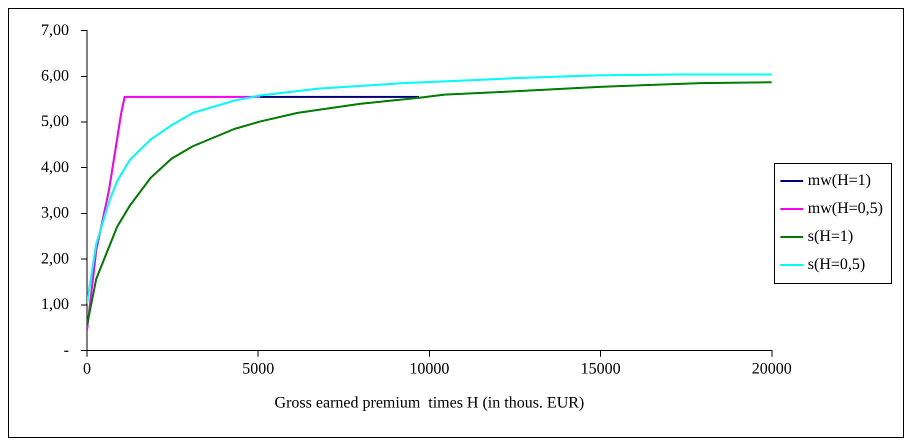  I want to click on x-tick-label: 20000, so click(772, 369).